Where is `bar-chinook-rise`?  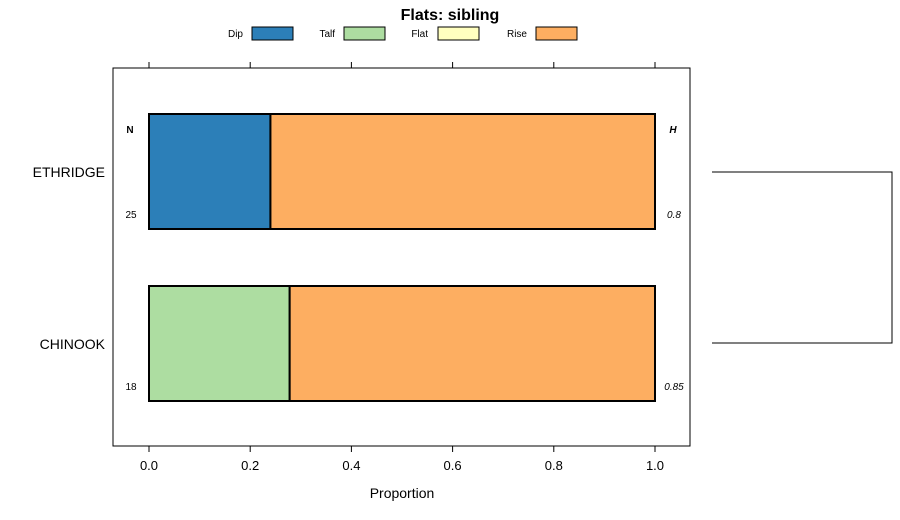
bar-chinook-rise is located at coordinates (472, 343).